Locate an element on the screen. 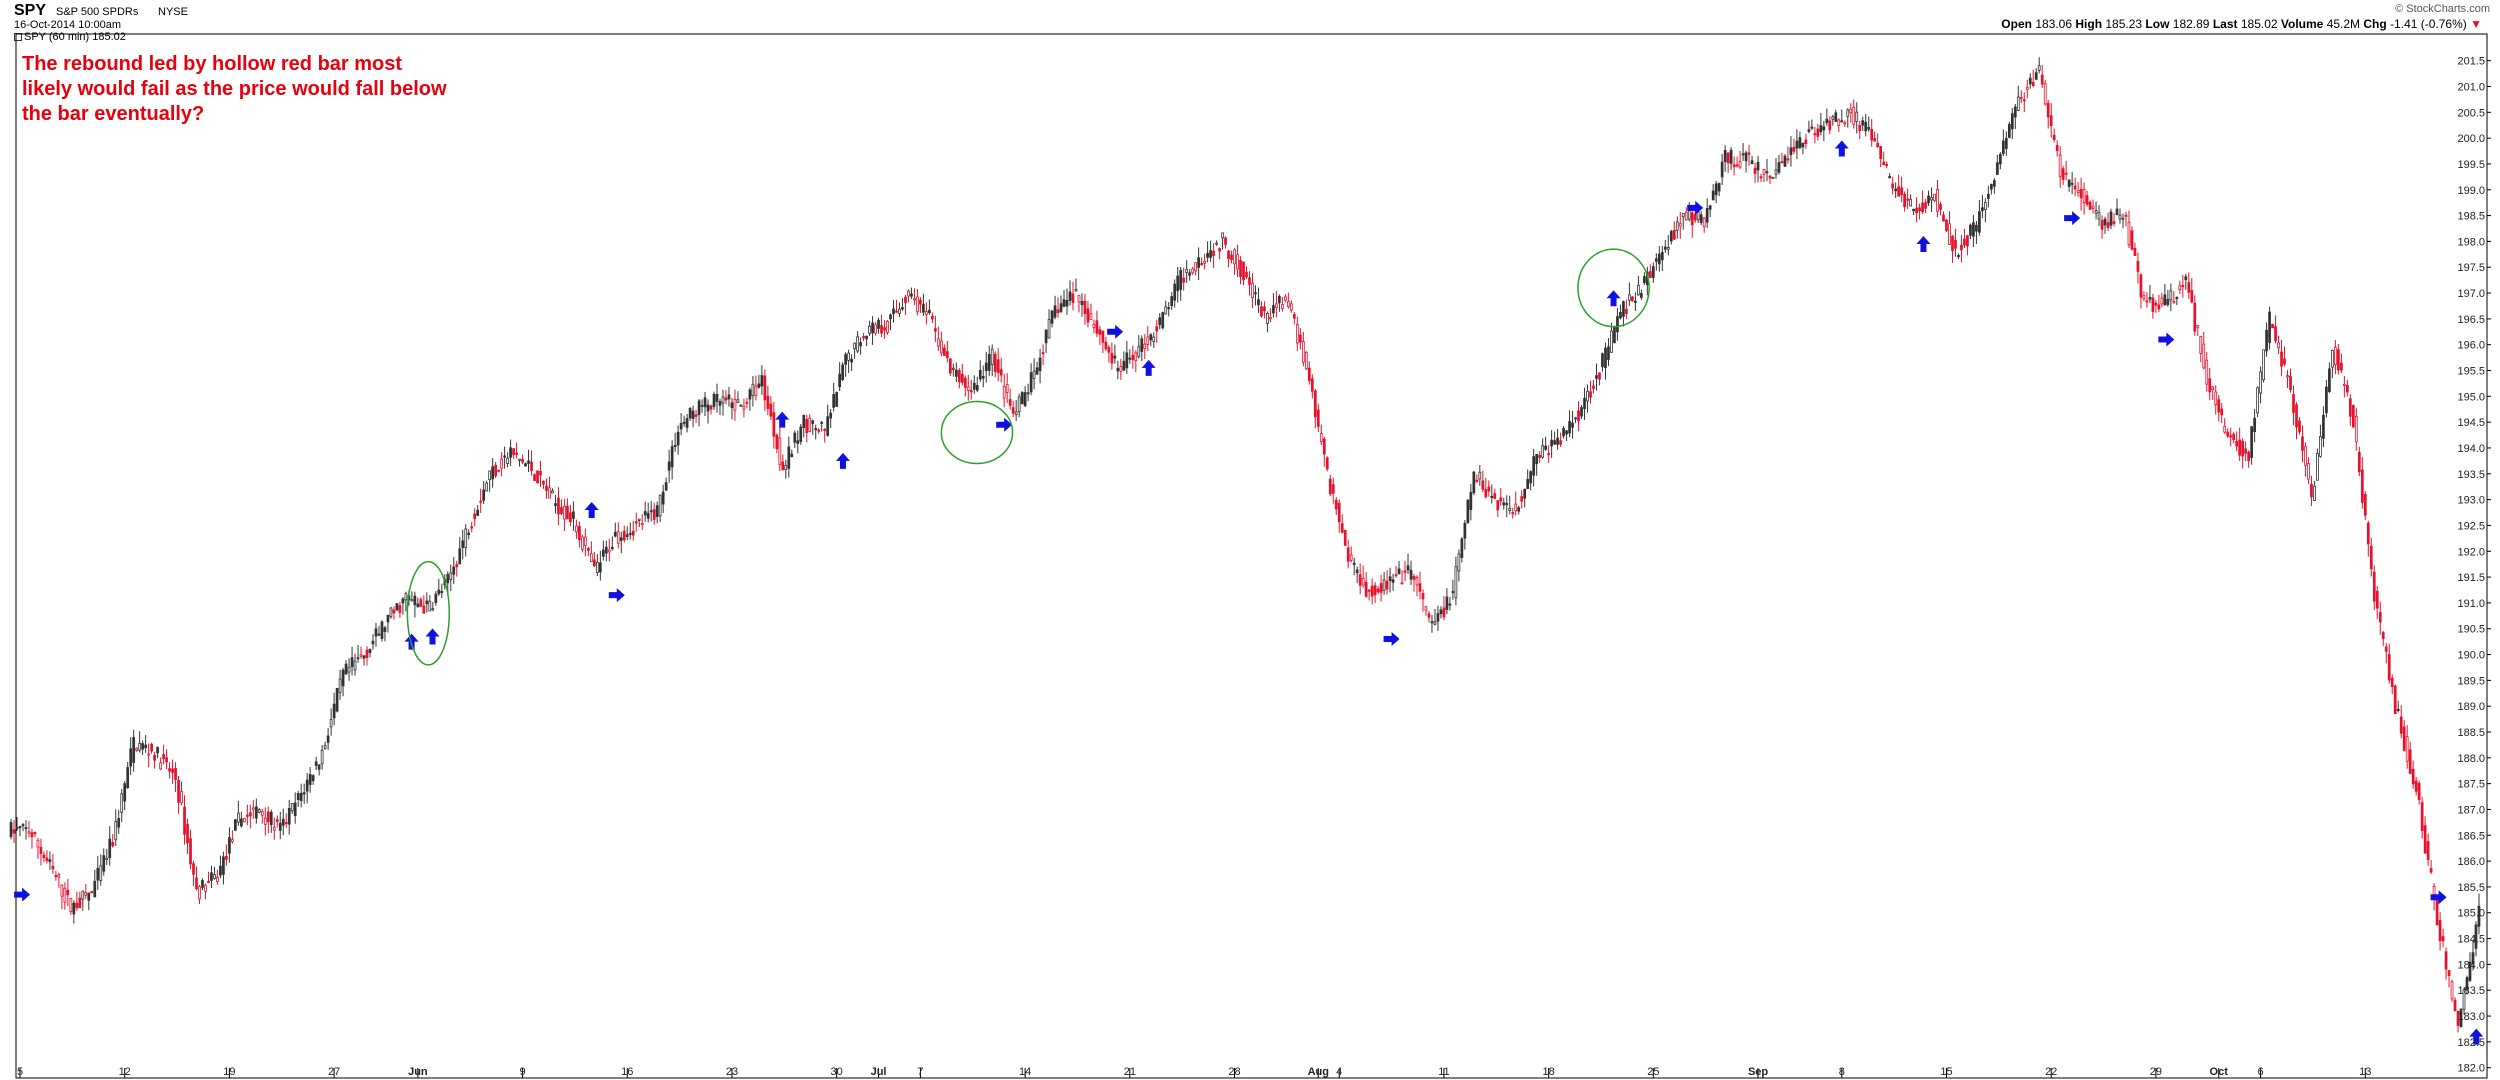 The width and height of the screenshot is (2500, 1080). arrow-up-icon is located at coordinates (411, 641).